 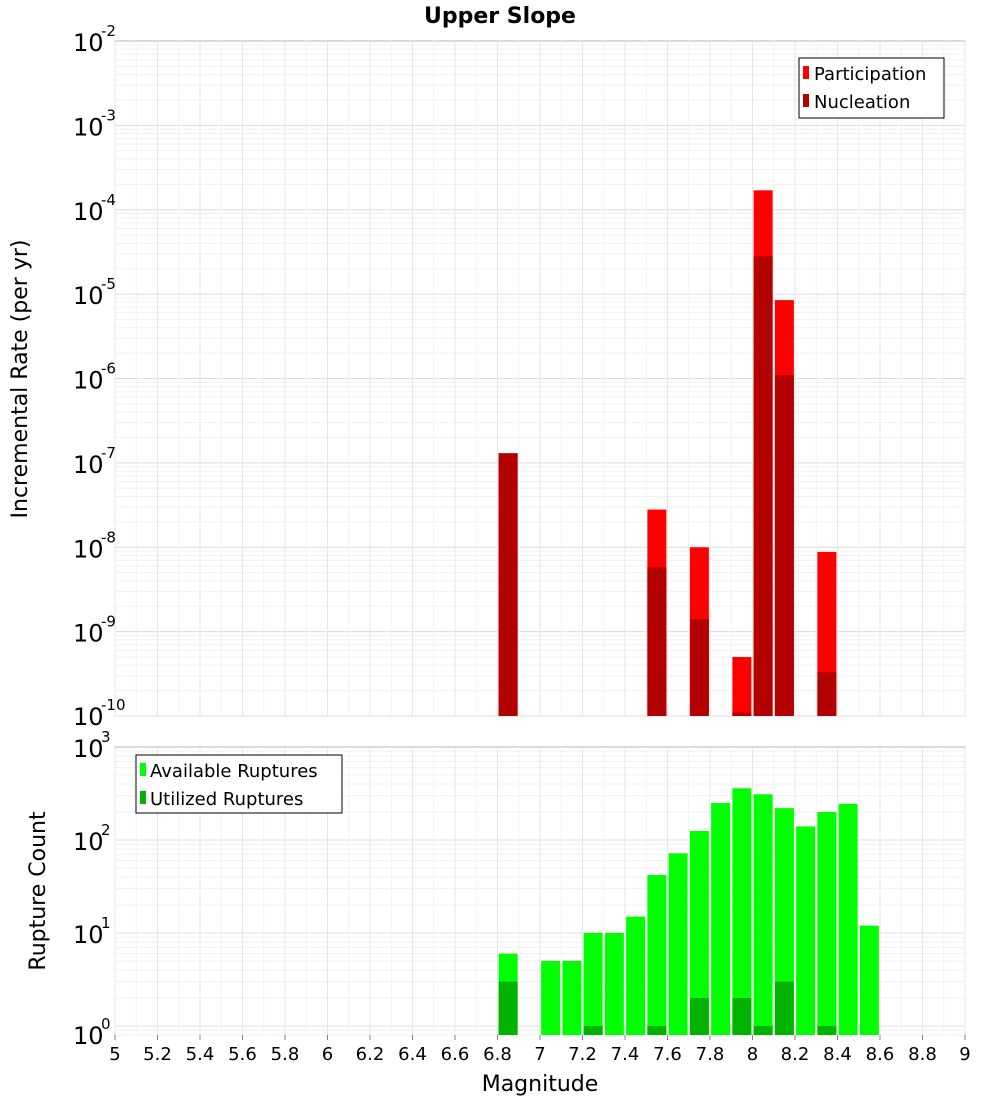 What do you see at coordinates (200, 1054) in the screenshot?
I see `x-tick-label: 5.4` at bounding box center [200, 1054].